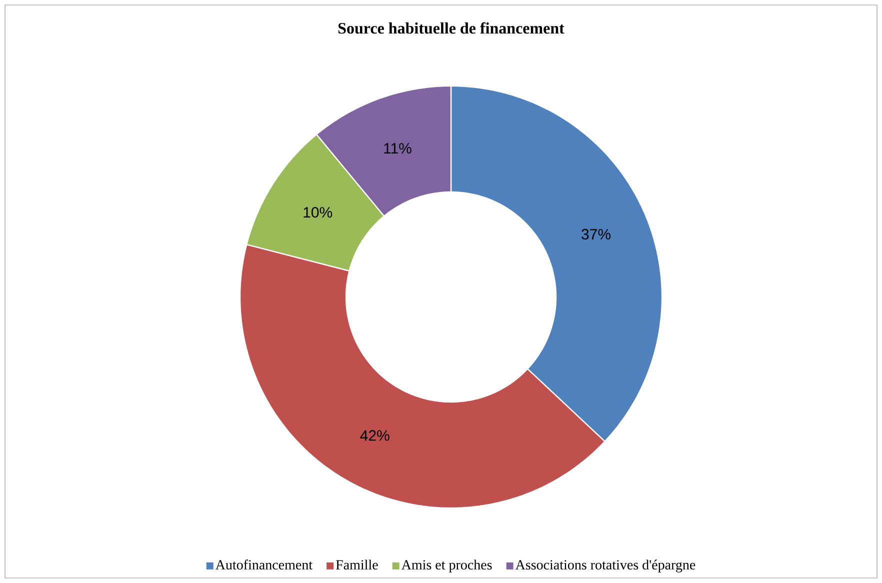  I want to click on data-label: 11%, so click(398, 148).